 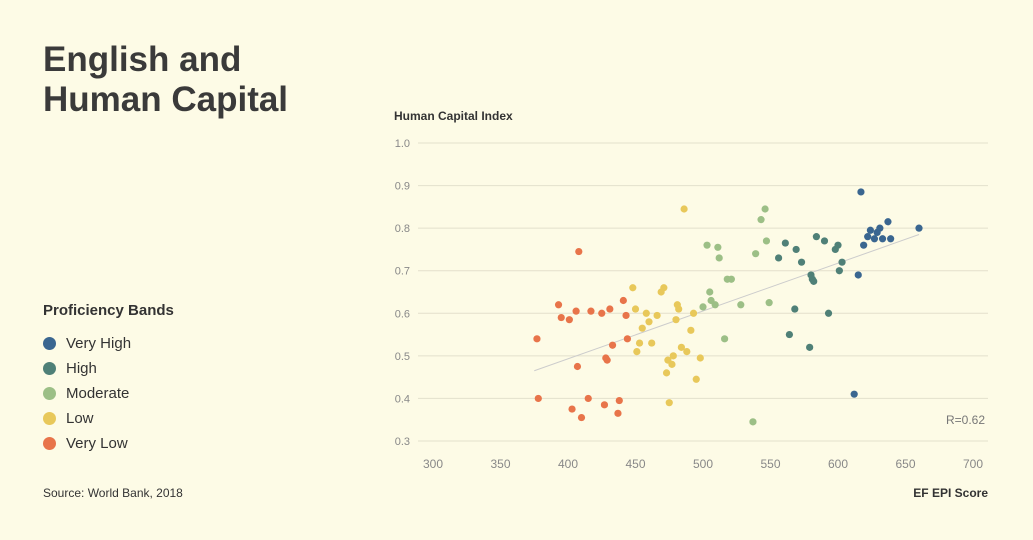 What do you see at coordinates (965, 420) in the screenshot?
I see `correlation-annotation: R=0.62` at bounding box center [965, 420].